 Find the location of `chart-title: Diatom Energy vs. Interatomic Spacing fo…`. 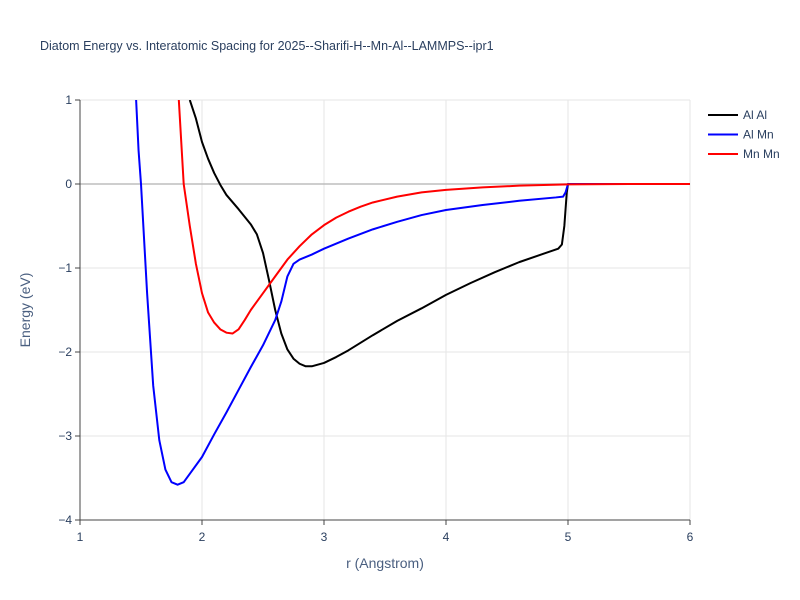

chart-title: Diatom Energy vs. Interatomic Spacing fo… is located at coordinates (267, 46).